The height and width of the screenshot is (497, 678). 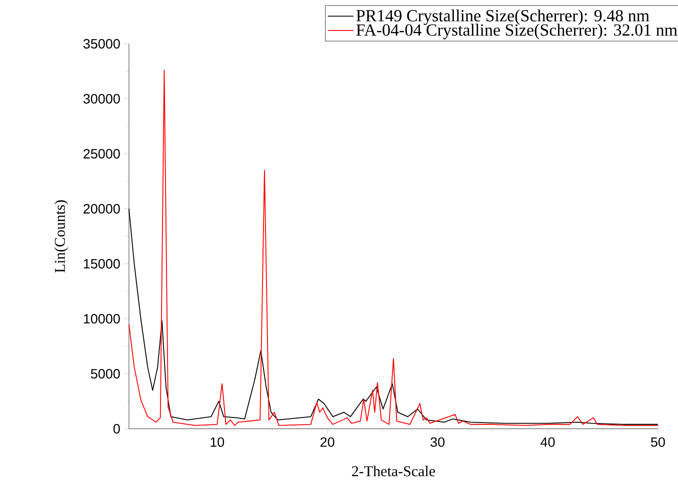 What do you see at coordinates (105, 374) in the screenshot?
I see `y-tick-label: 5000` at bounding box center [105, 374].